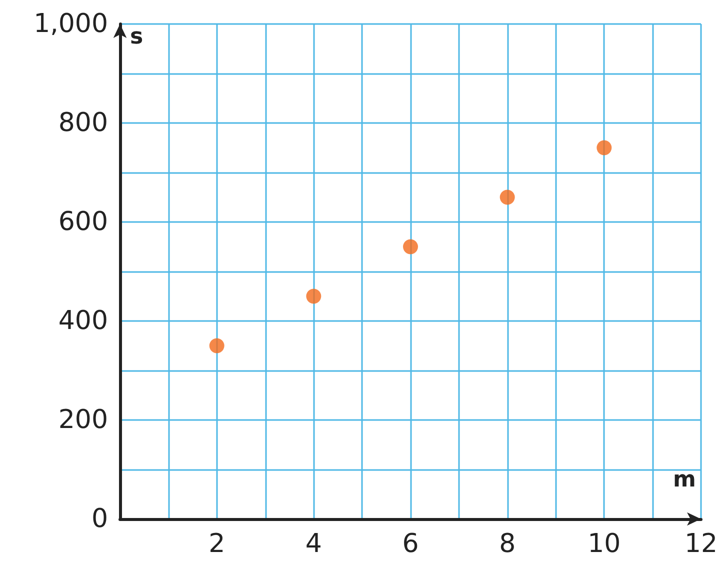 This screenshot has height=567, width=723. Describe the element at coordinates (684, 480) in the screenshot. I see `x-axis-title: m` at that location.